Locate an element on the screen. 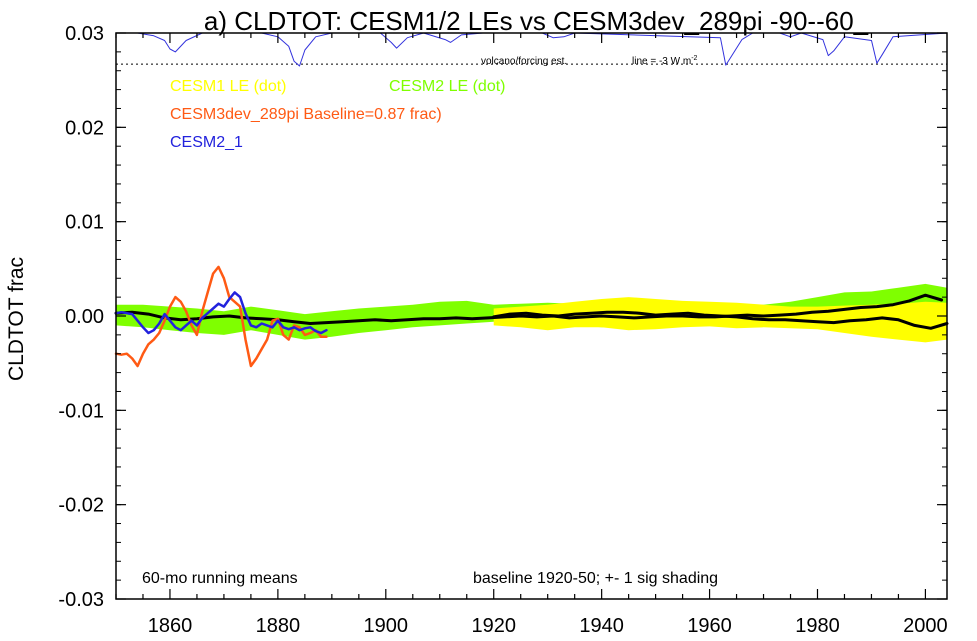 The height and width of the screenshot is (641, 977). baseline-note: baseline 1920-50; +- 1 sig shading is located at coordinates (595, 578).